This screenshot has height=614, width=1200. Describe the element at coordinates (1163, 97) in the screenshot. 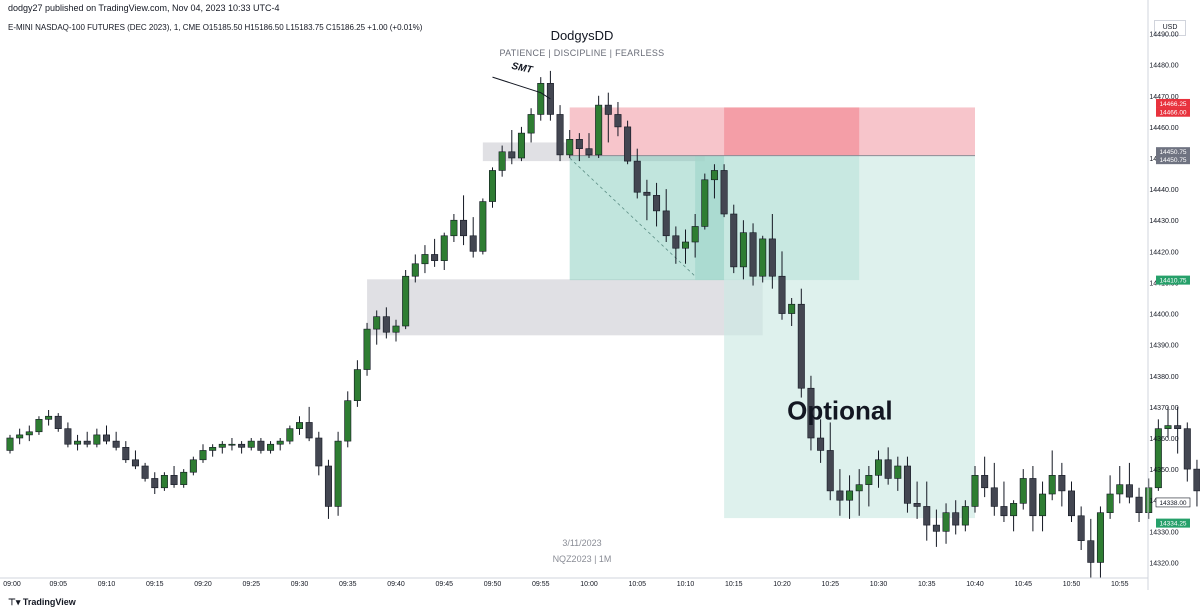

I see `y-tick-label: 14470.00` at that location.